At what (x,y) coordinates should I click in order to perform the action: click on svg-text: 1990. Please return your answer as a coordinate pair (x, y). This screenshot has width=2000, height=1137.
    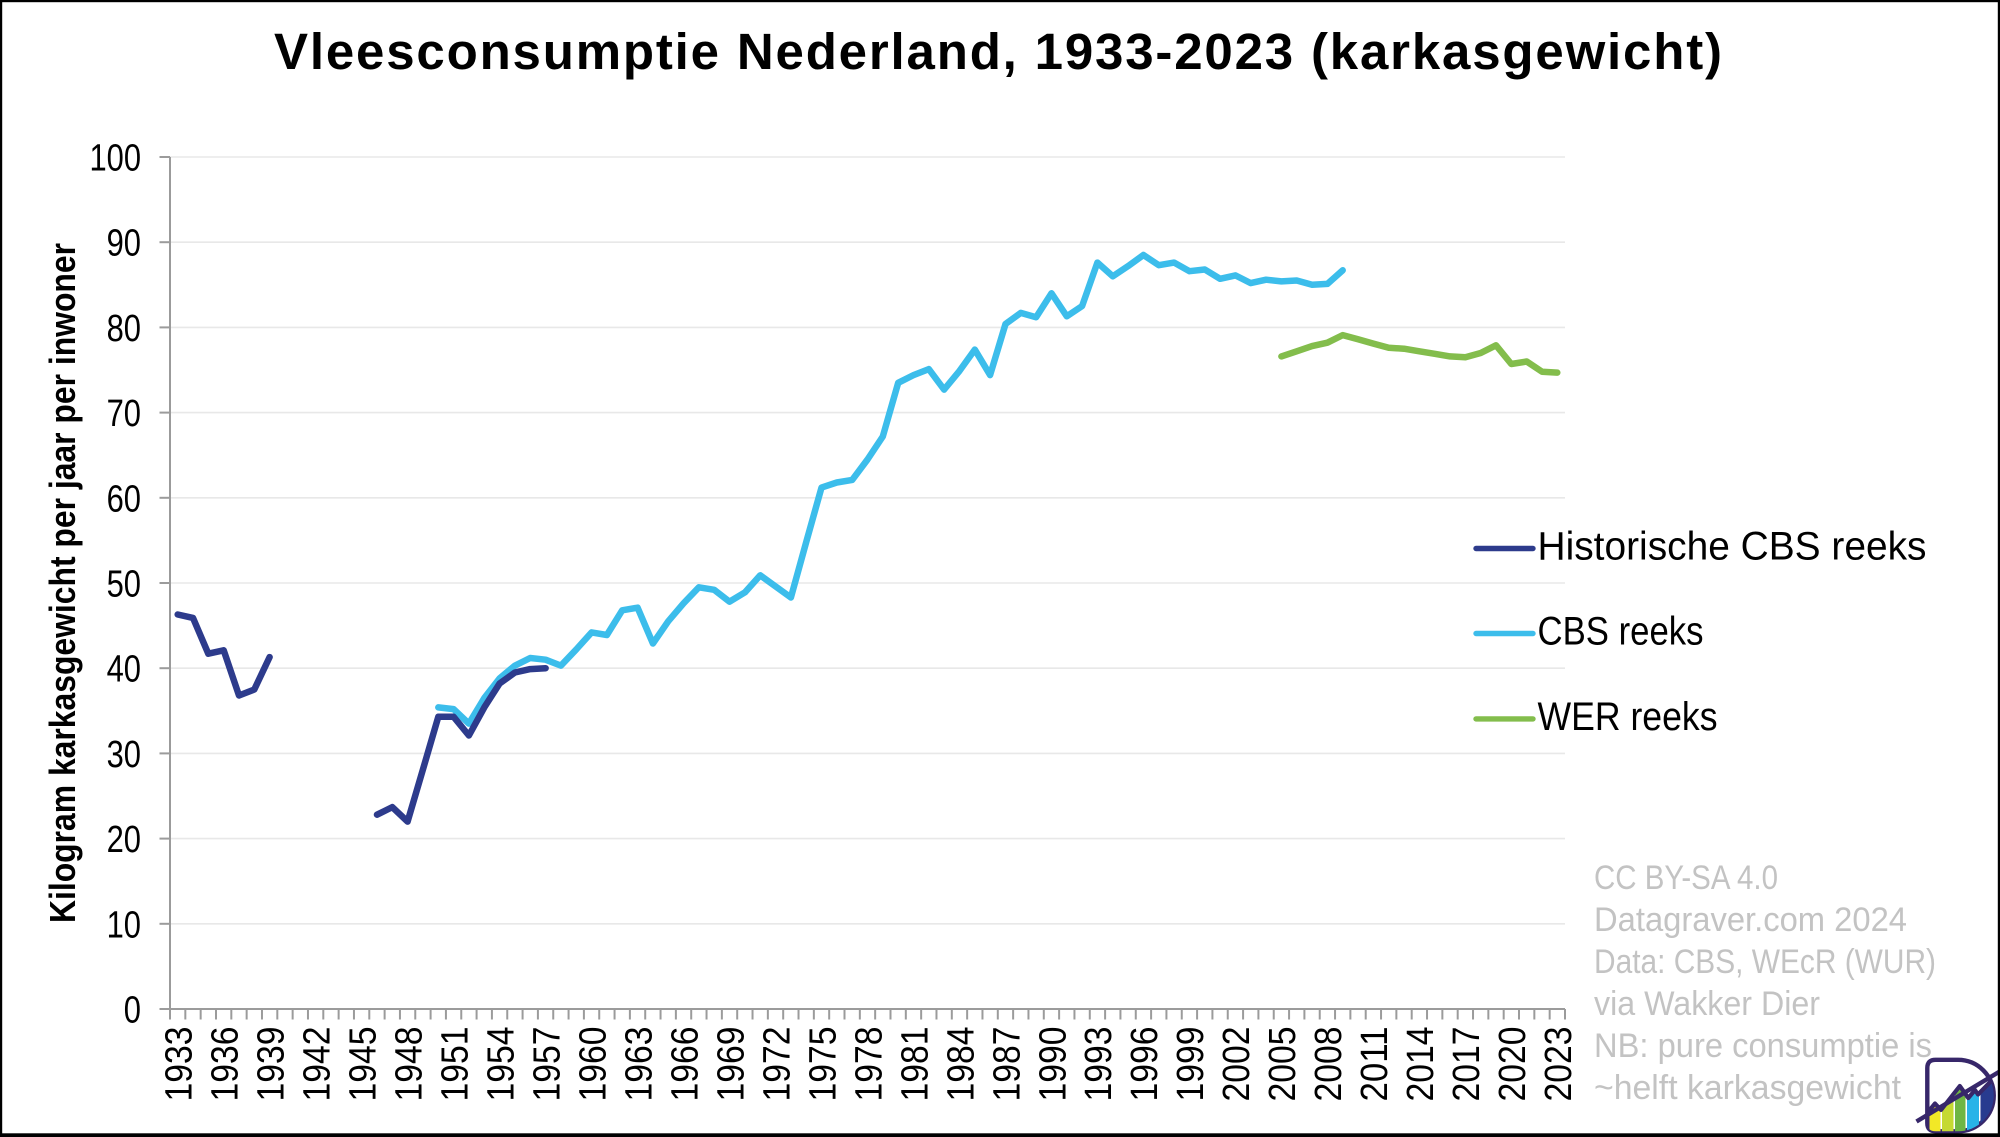
    Looking at the image, I should click on (1053, 1064).